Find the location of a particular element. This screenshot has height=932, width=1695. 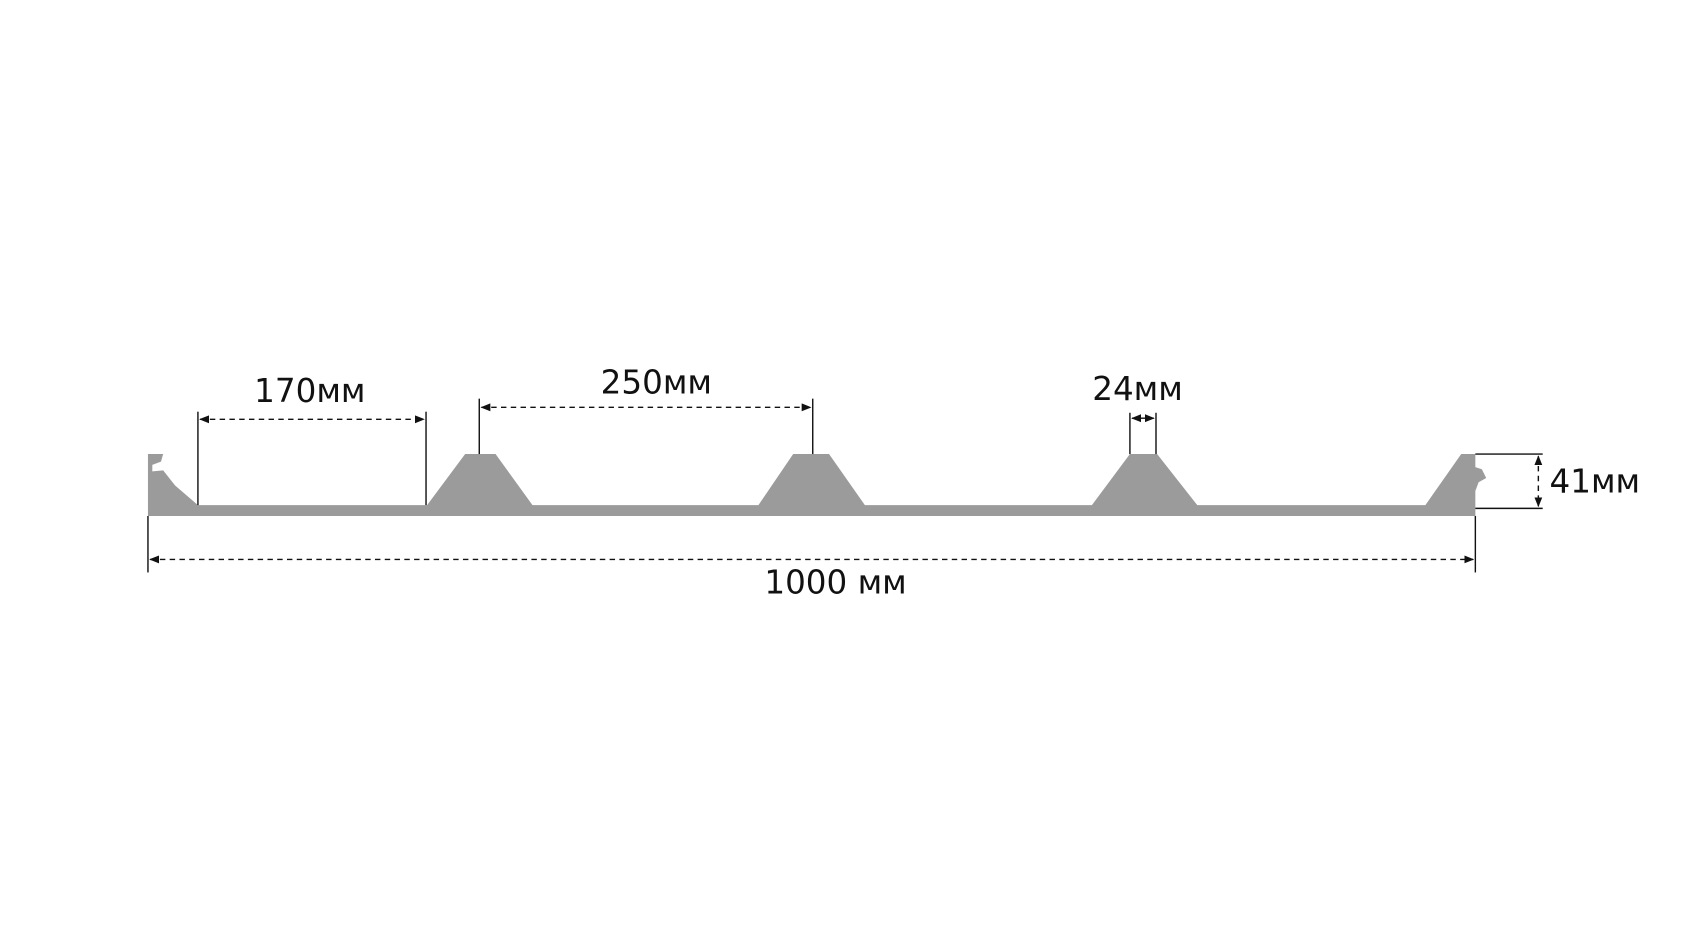

dim-250: 250мм is located at coordinates (646, 409).